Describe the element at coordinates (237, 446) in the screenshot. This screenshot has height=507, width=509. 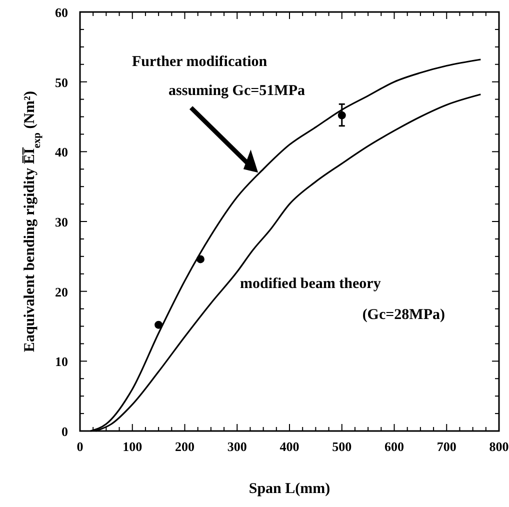
I see `x-tick-label: 300` at that location.